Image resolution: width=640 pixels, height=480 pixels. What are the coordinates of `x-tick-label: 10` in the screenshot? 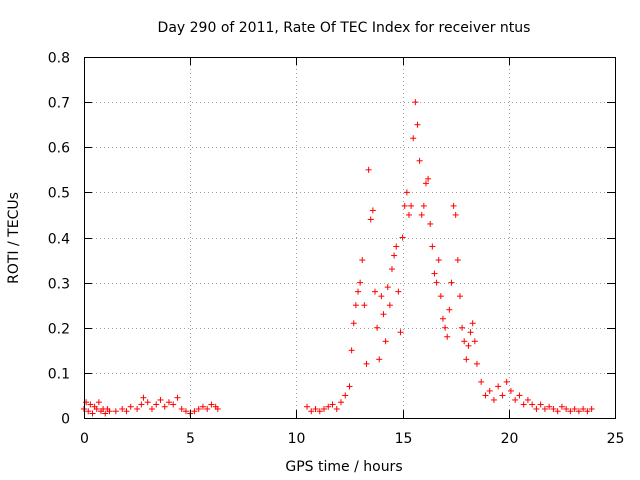 It's located at (297, 439).